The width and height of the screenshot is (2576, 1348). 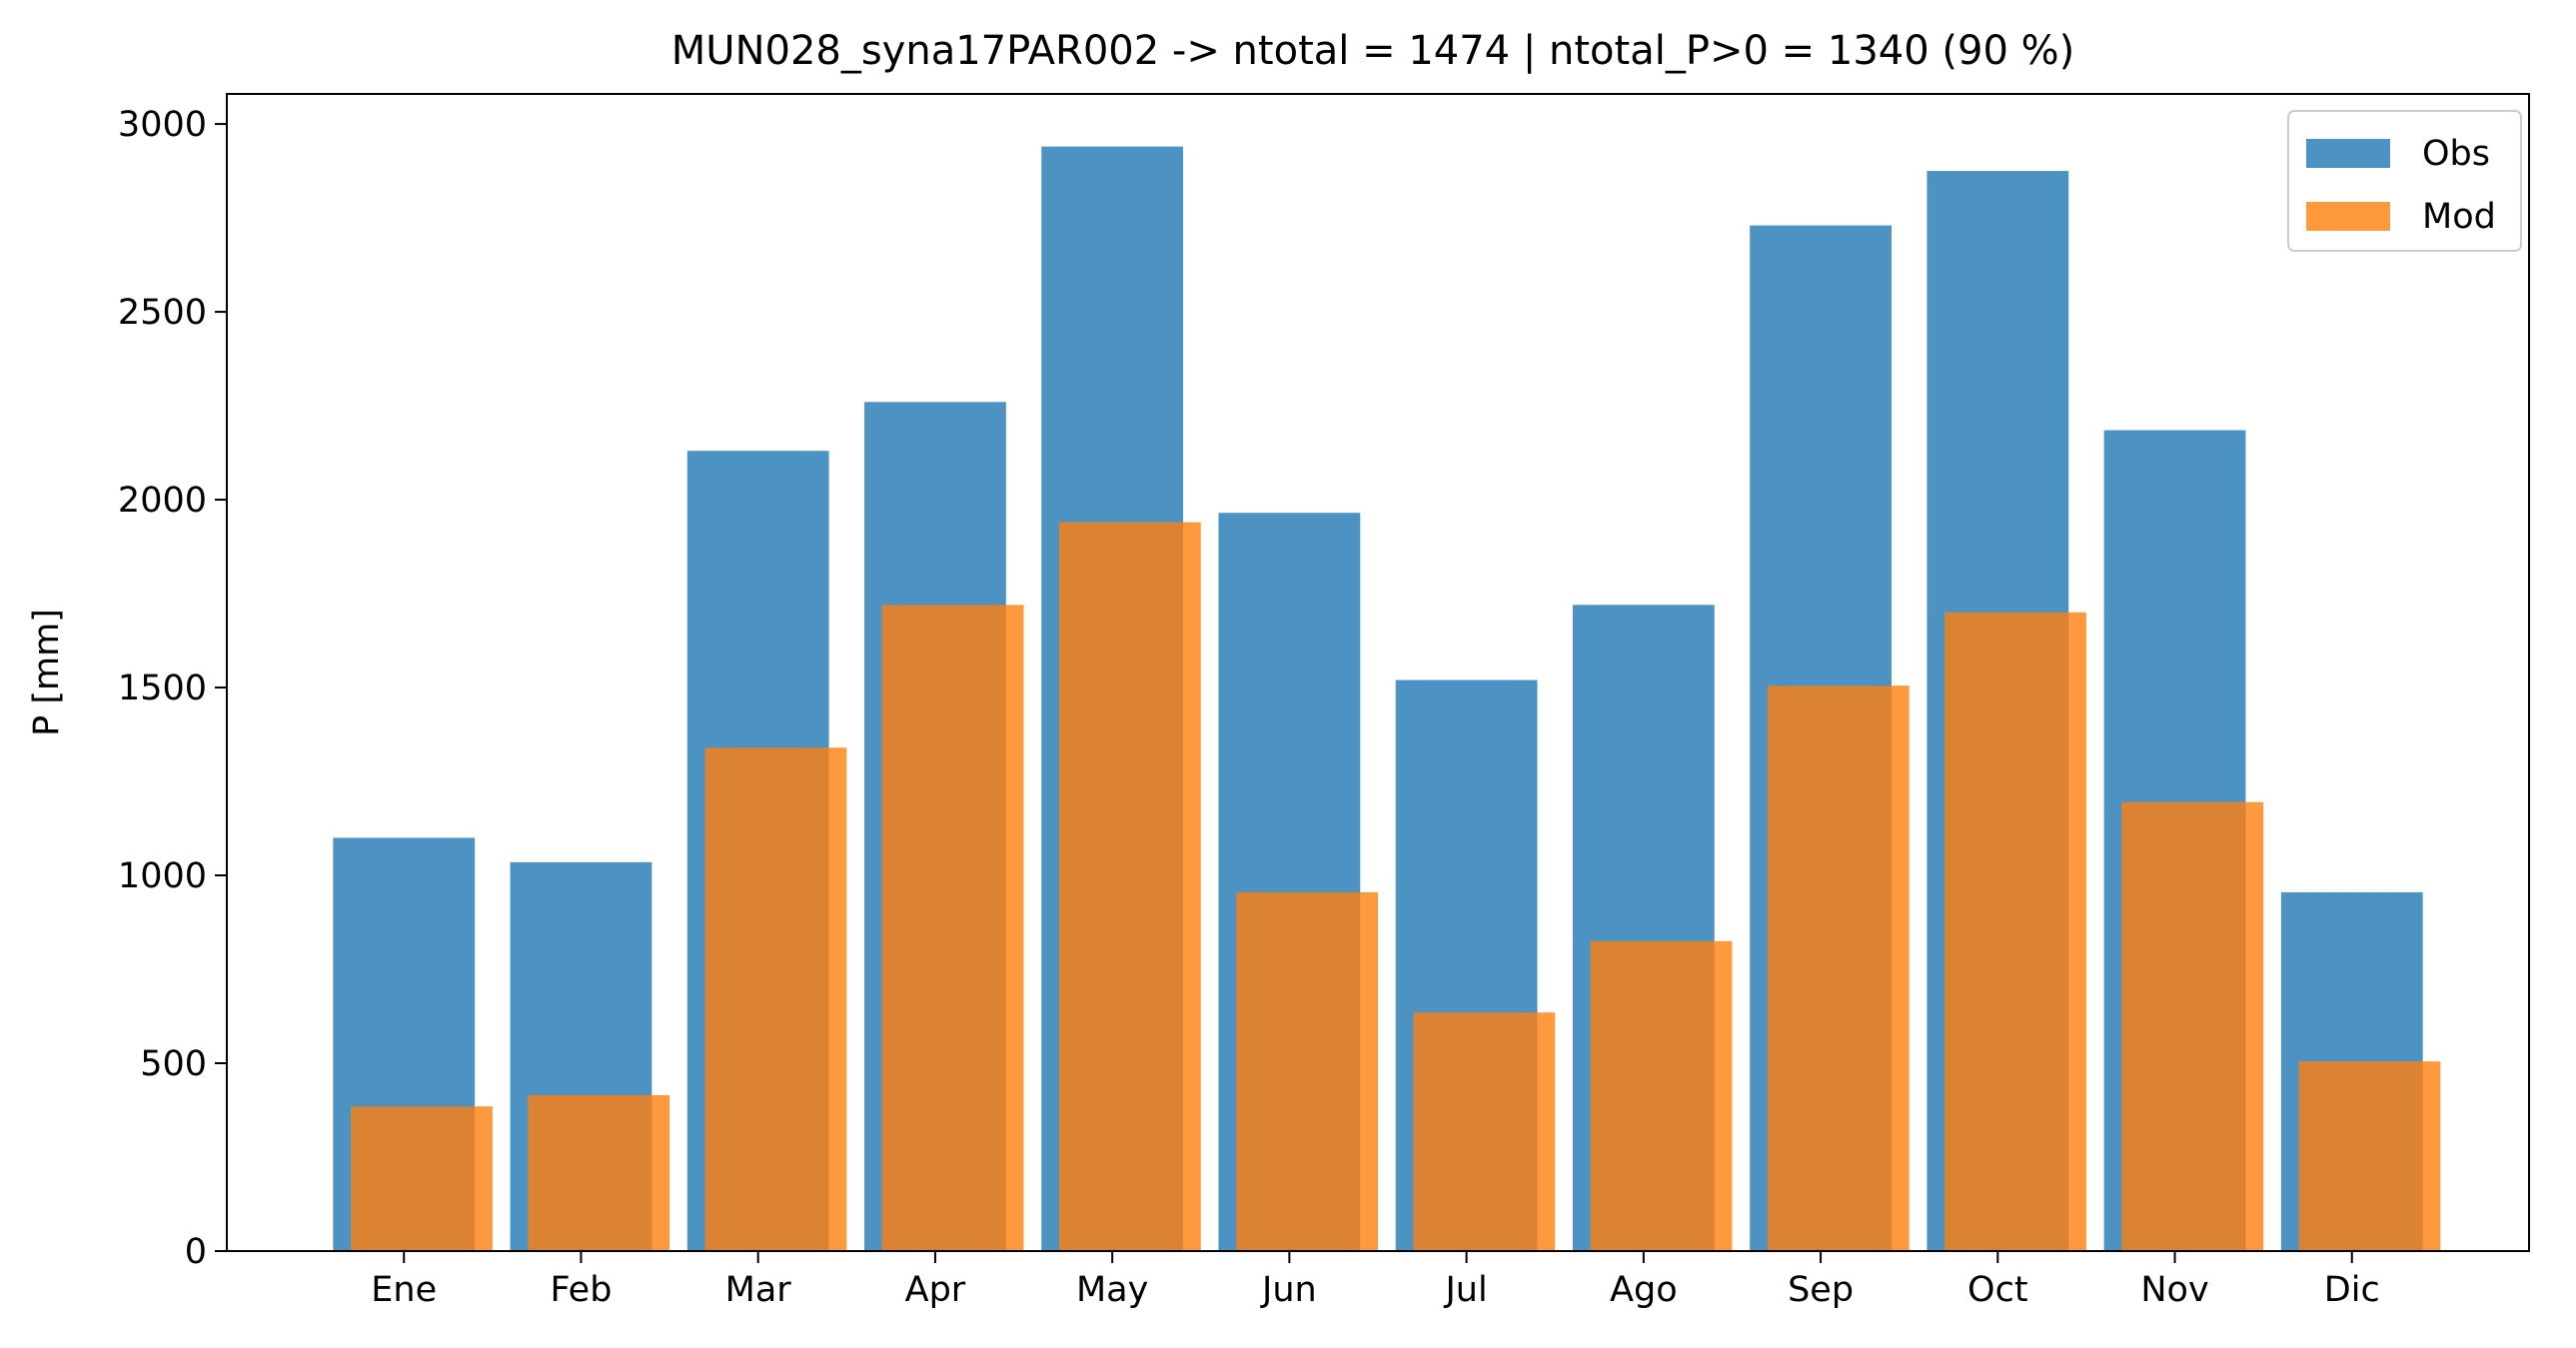 I want to click on x-tick-label: Nov, so click(x=2174, y=1290).